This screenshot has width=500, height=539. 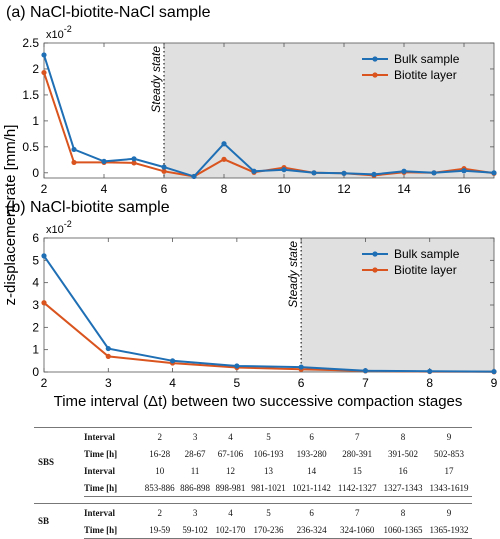 I want to click on table-row: SBS Interval 2 3 4 5 6 7 8 9, so click(x=253, y=462).